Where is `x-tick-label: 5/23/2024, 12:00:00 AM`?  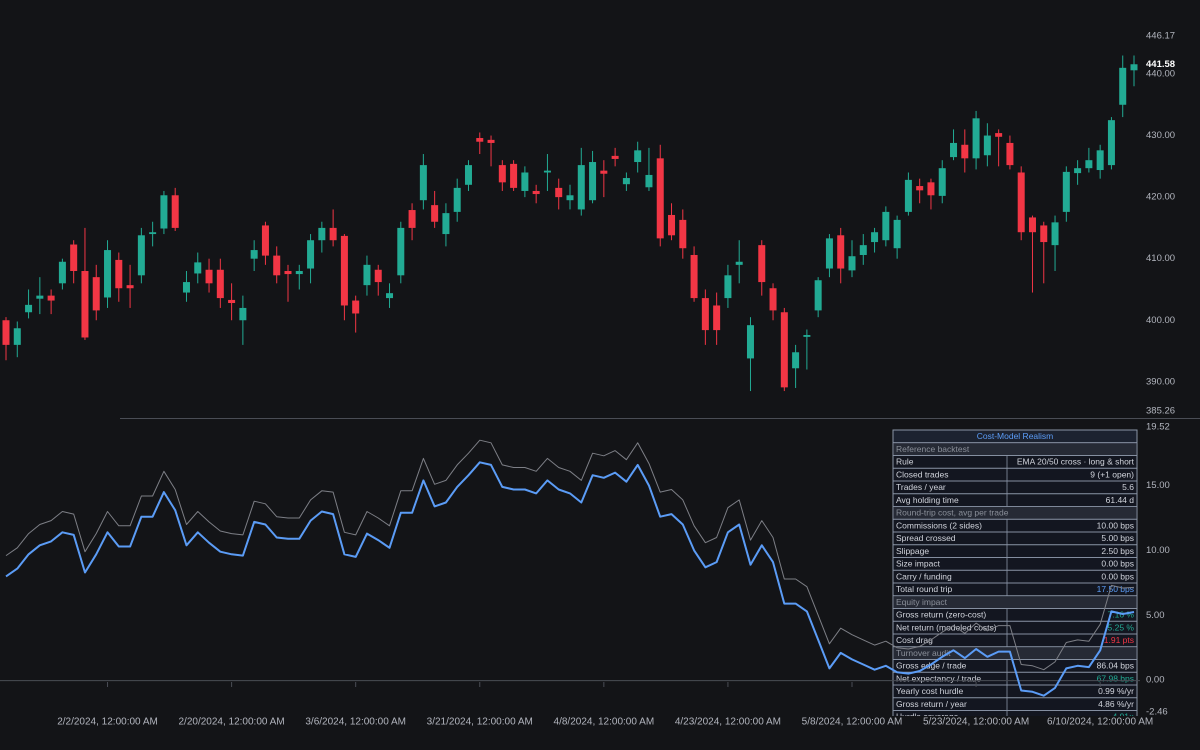 x-tick-label: 5/23/2024, 12:00:00 AM is located at coordinates (976, 722).